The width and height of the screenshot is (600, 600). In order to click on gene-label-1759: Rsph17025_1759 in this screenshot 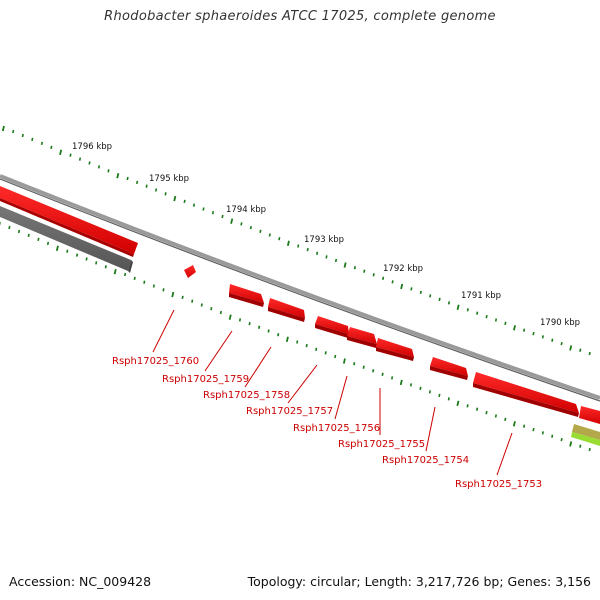, I will do `click(205, 379)`.